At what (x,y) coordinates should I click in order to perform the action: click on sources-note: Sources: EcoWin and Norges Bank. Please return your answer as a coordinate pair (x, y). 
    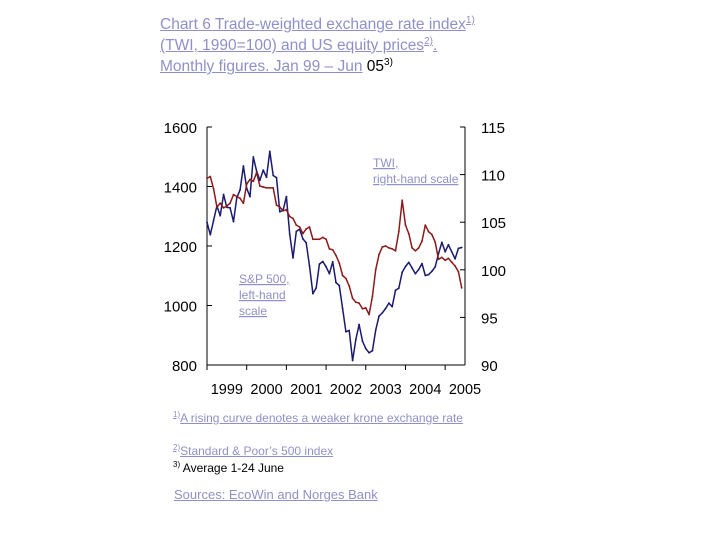
    Looking at the image, I should click on (276, 494).